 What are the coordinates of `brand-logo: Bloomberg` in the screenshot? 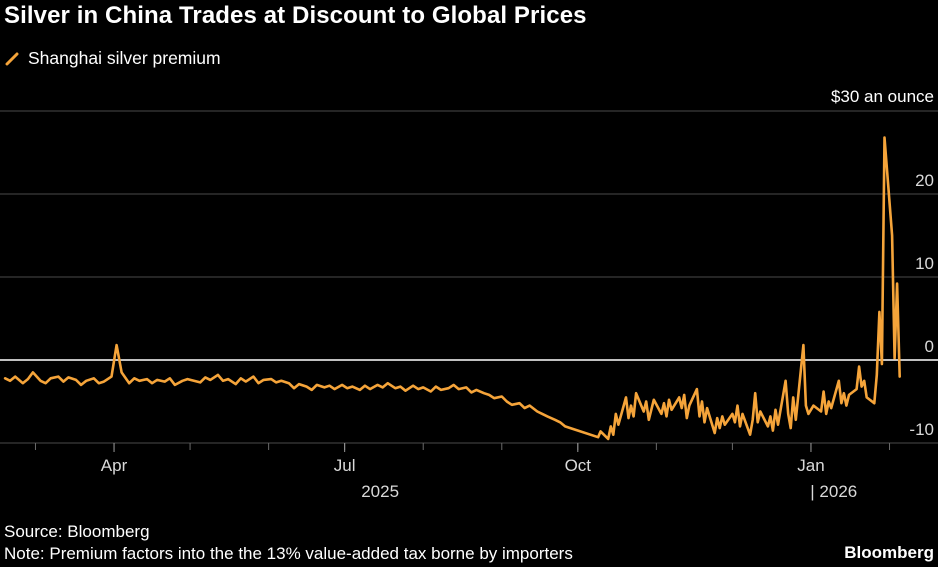 It's located at (889, 552).